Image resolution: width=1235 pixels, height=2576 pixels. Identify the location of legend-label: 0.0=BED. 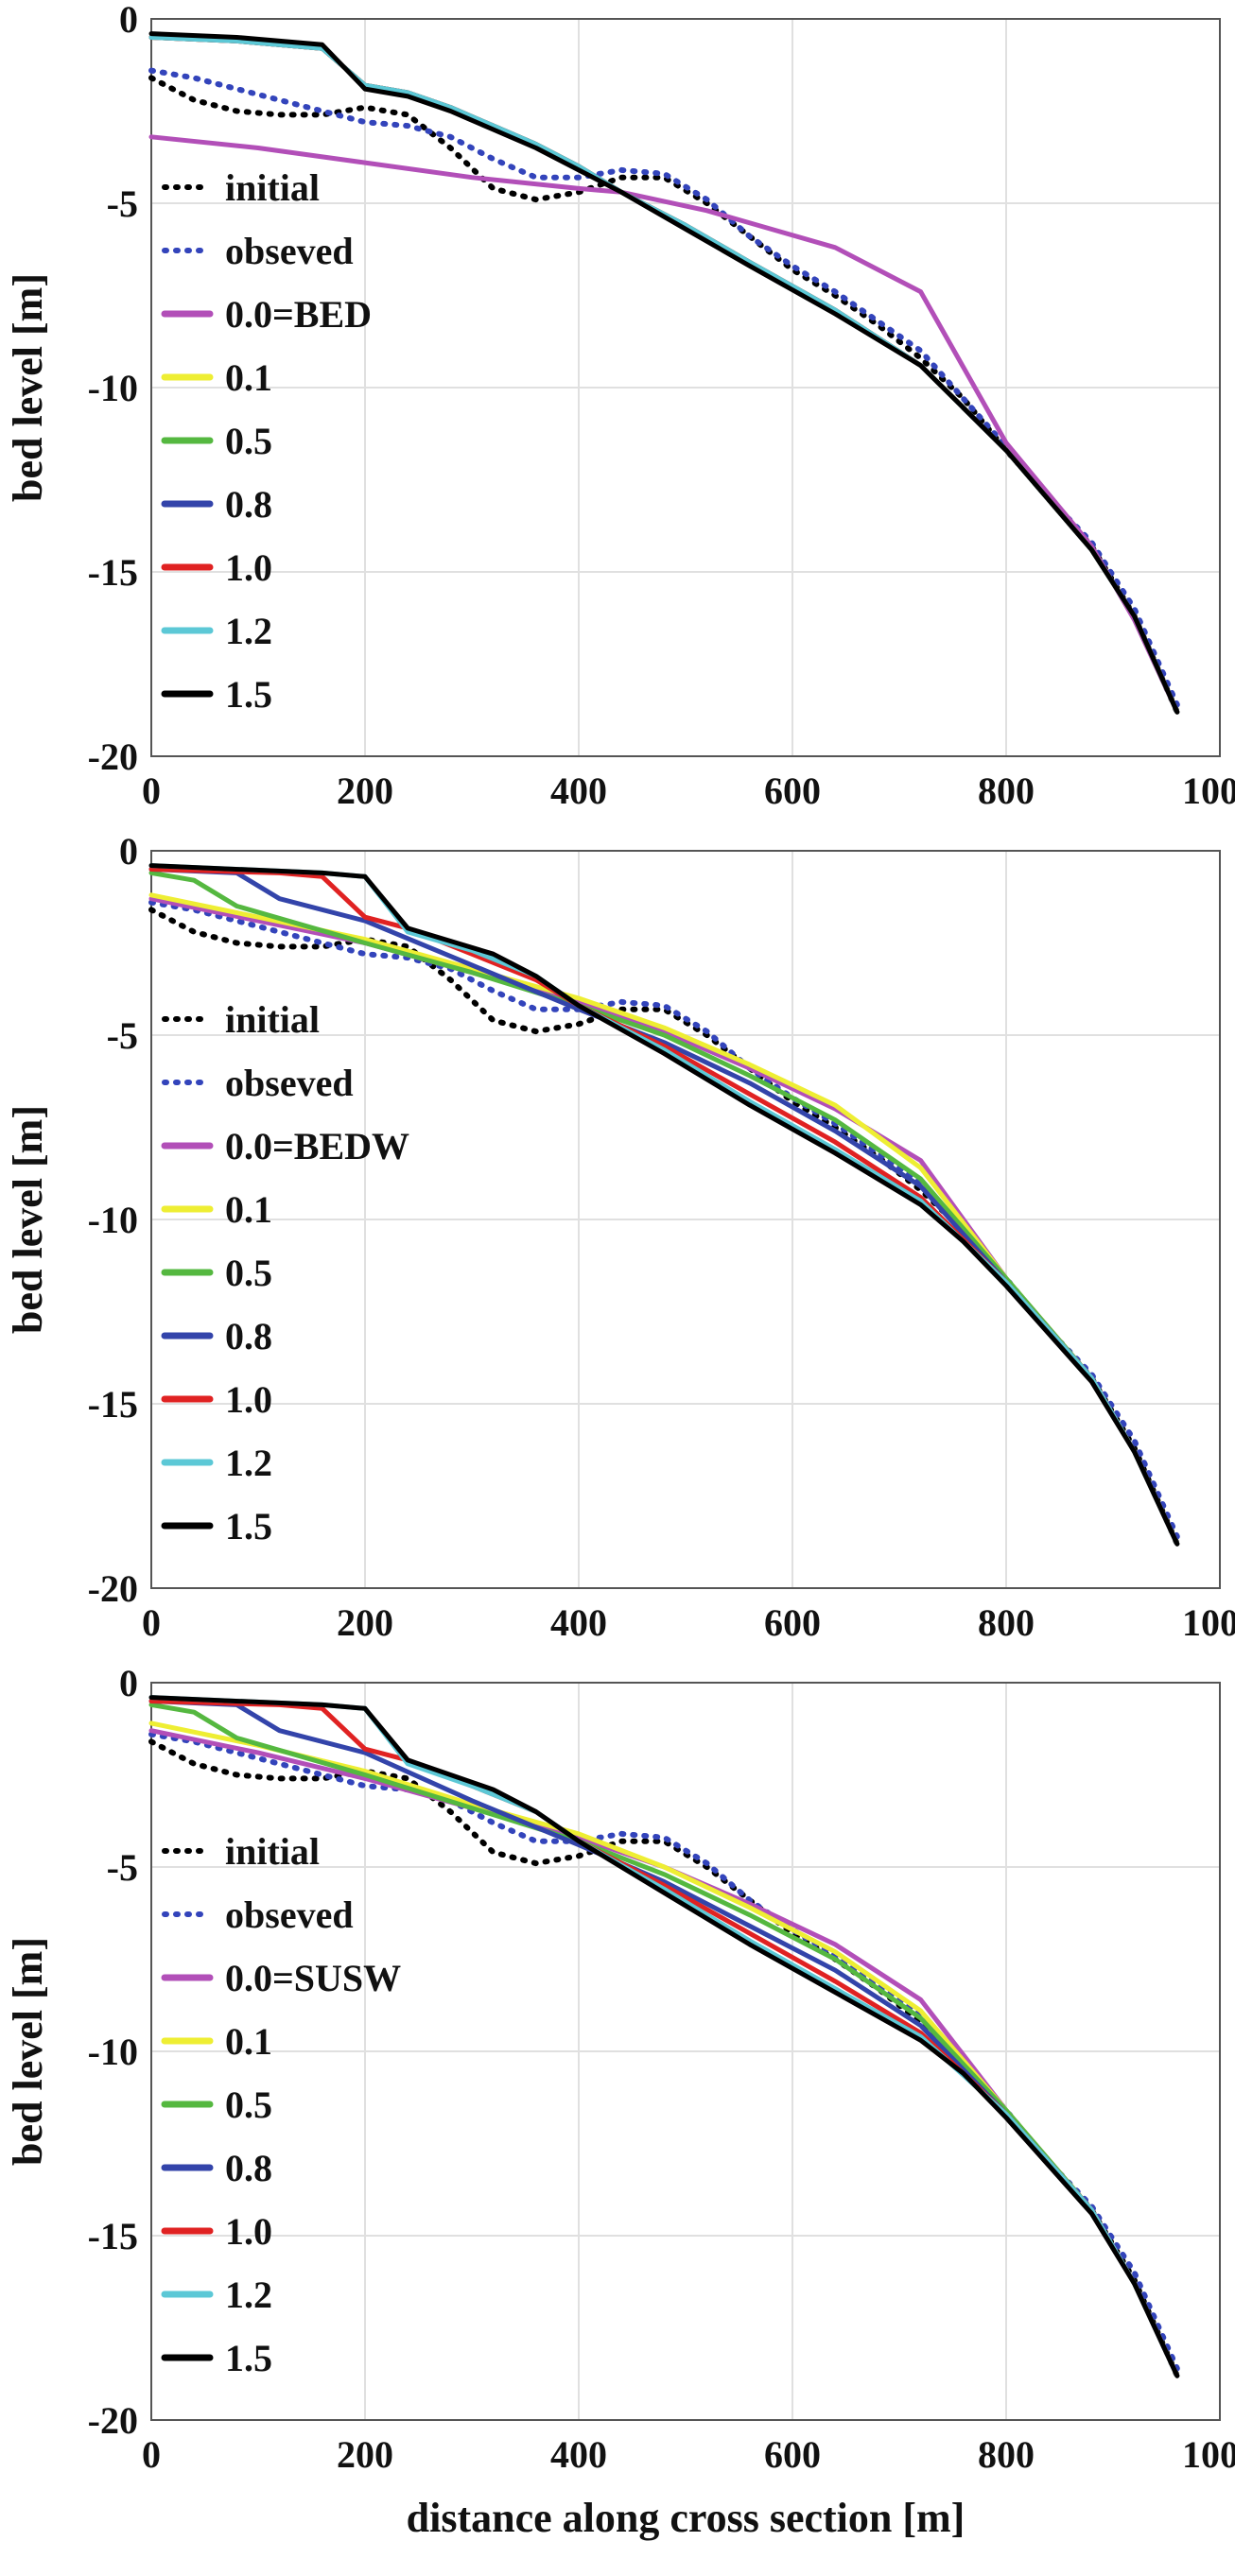
(299, 314).